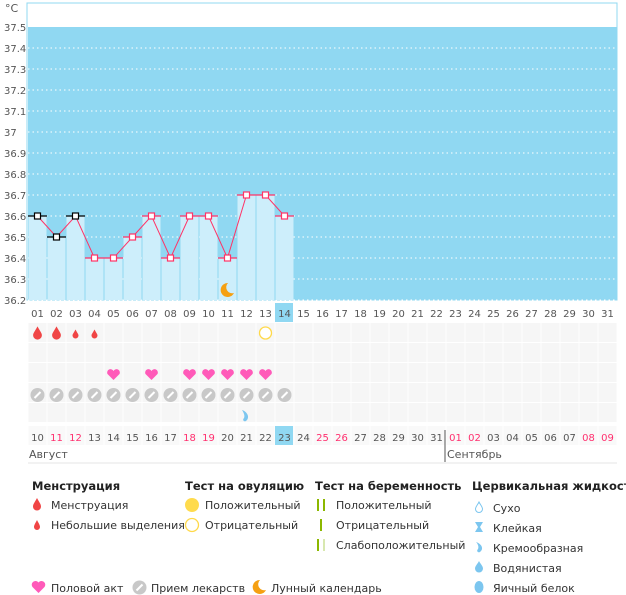  I want to click on cycle-day-label: 25, so click(493, 314).